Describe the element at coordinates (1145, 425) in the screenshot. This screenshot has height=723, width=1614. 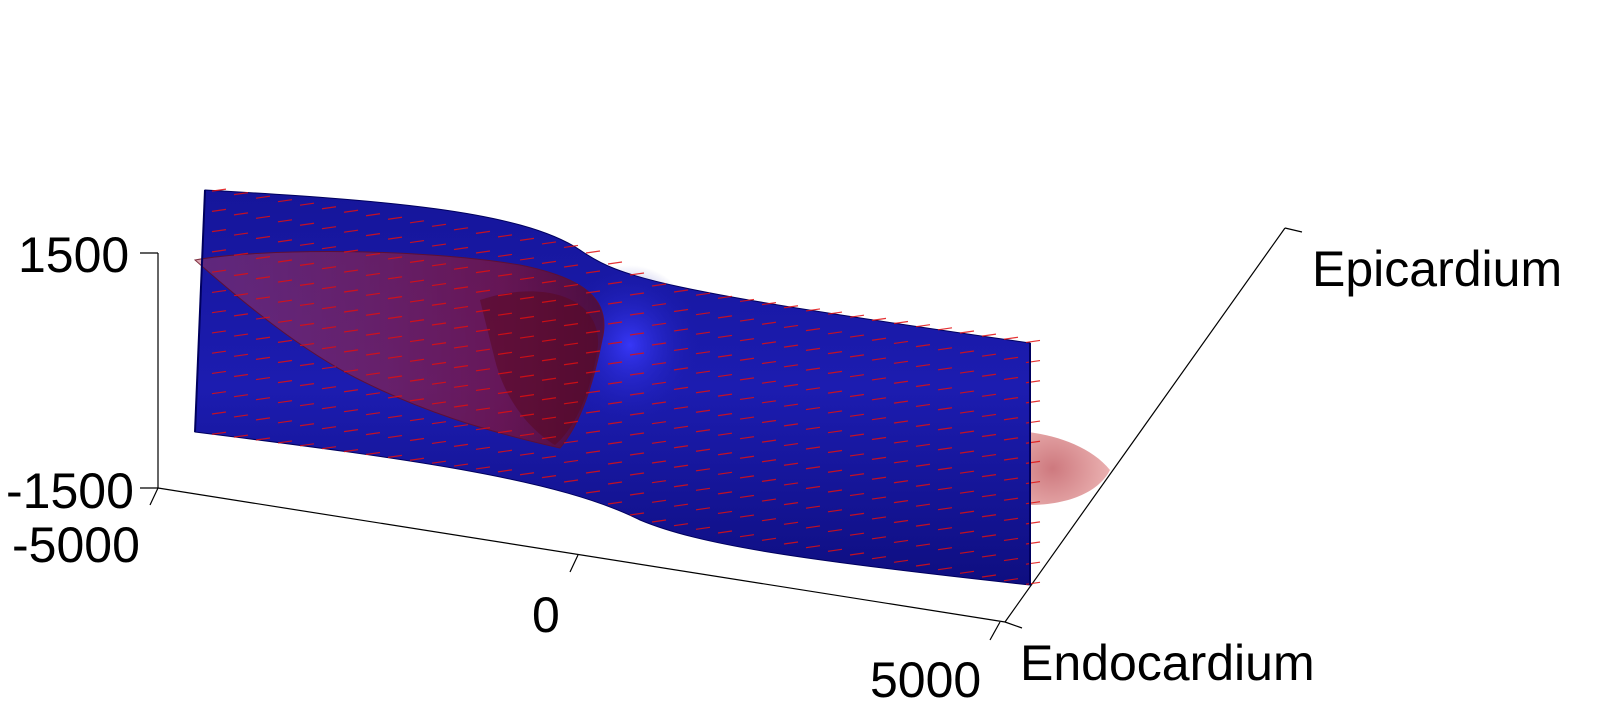
I see `depth-axis-line` at that location.